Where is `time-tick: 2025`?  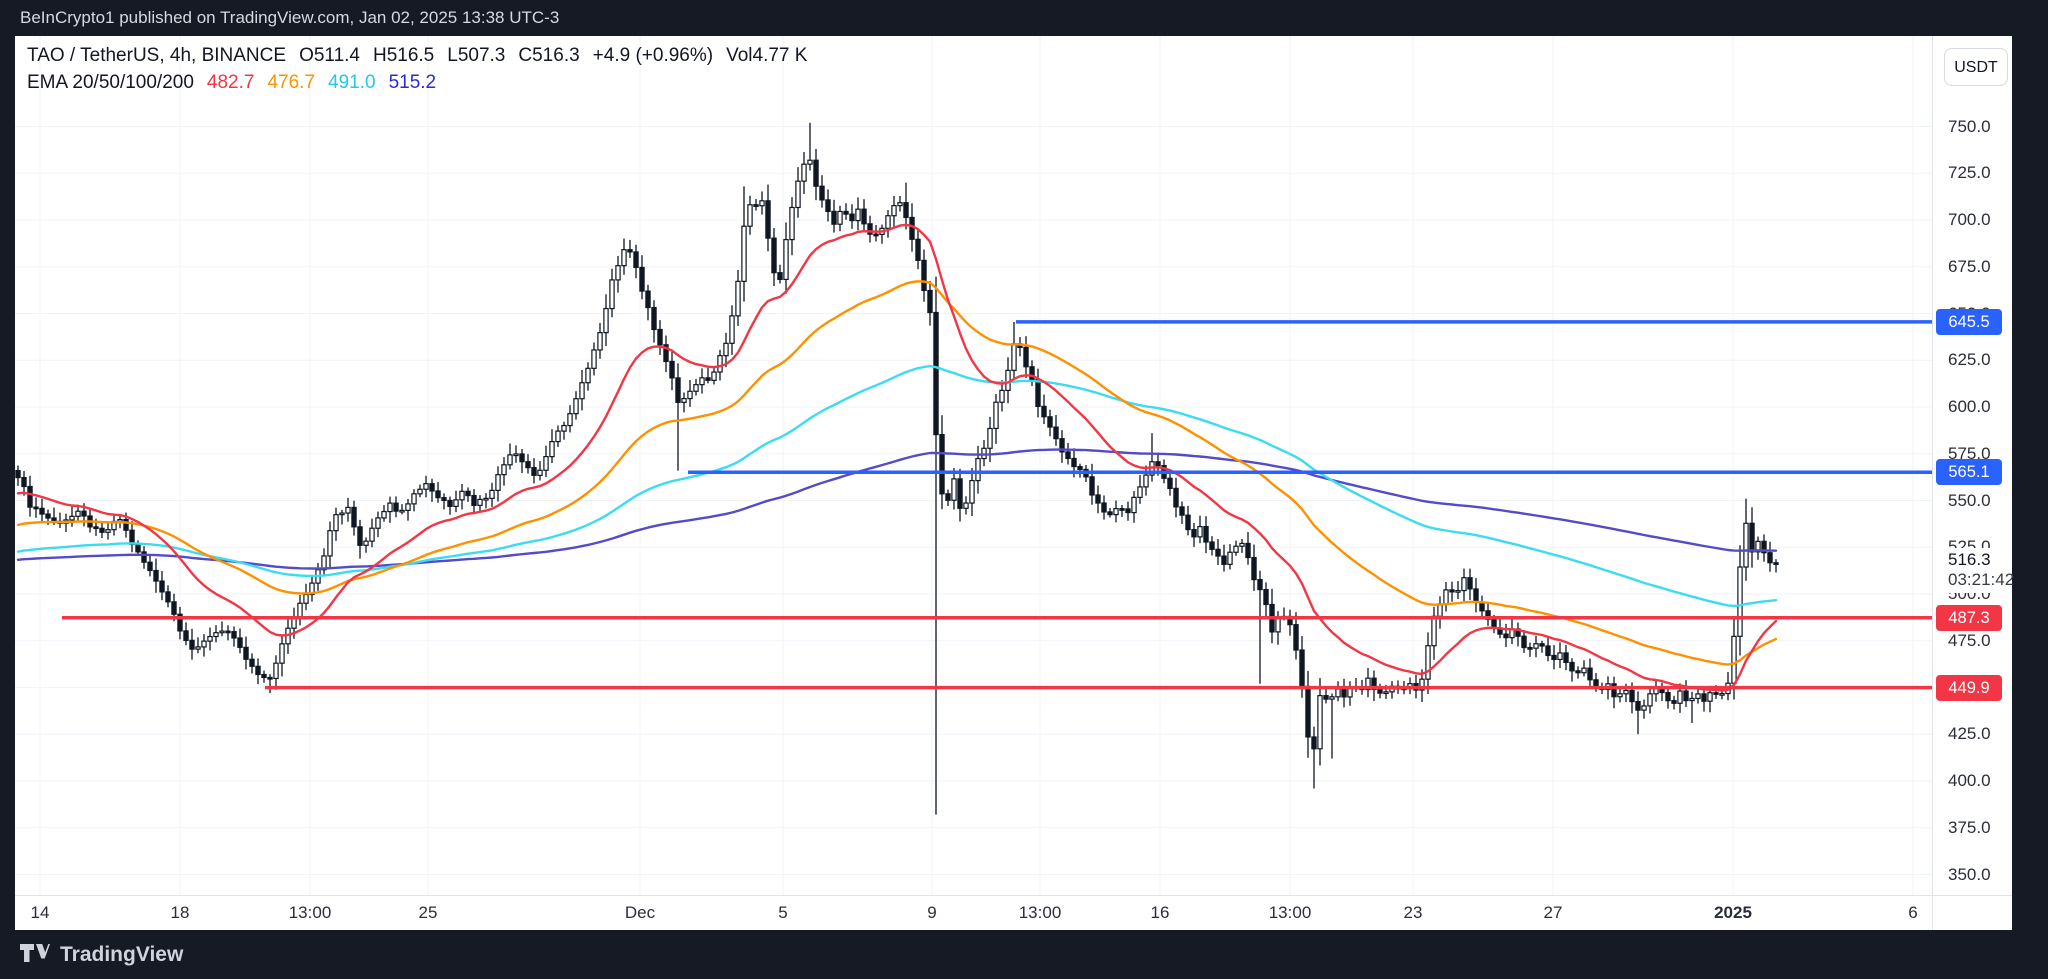 time-tick: 2025 is located at coordinates (1733, 912).